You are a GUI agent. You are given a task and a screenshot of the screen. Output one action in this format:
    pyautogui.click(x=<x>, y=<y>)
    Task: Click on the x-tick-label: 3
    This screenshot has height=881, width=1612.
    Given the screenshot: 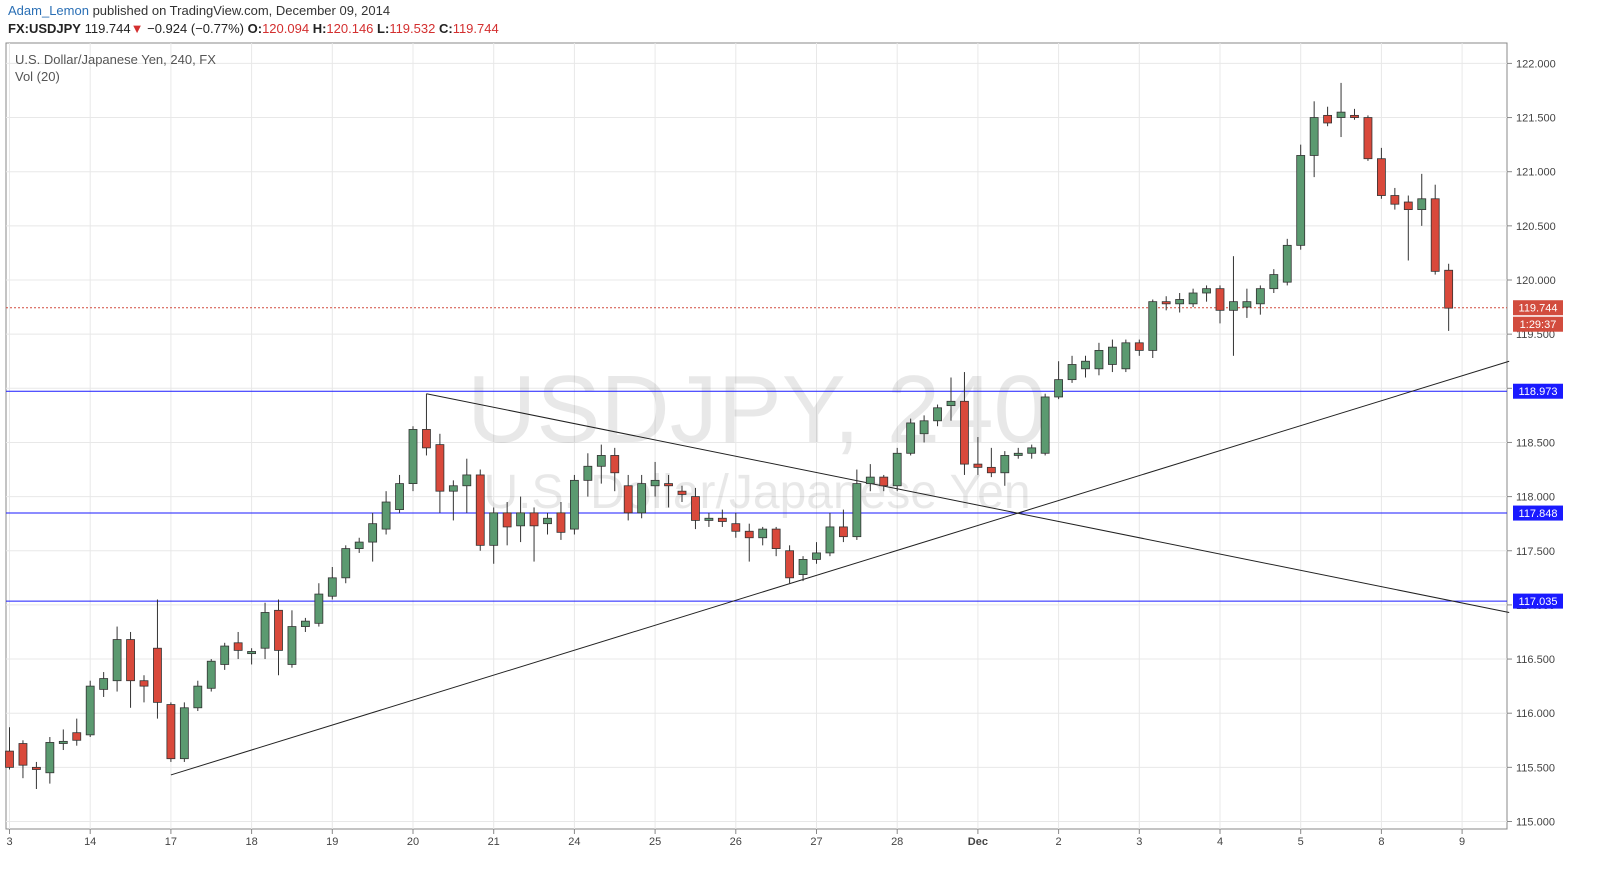 What is the action you would take?
    pyautogui.click(x=1139, y=842)
    